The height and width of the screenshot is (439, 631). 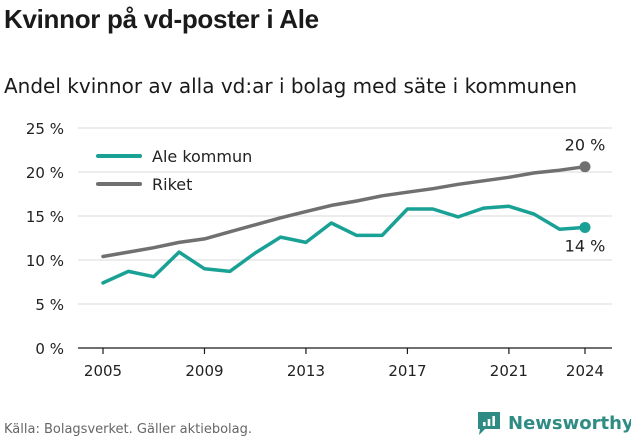 I want to click on brand-name: Newsworthy, so click(x=569, y=423).